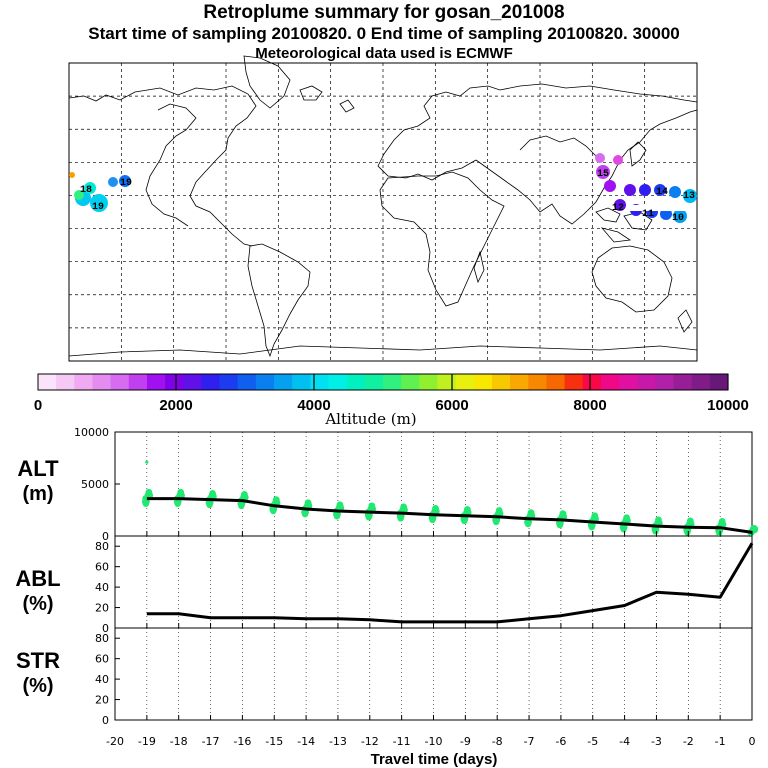  I want to click on x-tick-label: -9, so click(465, 741).